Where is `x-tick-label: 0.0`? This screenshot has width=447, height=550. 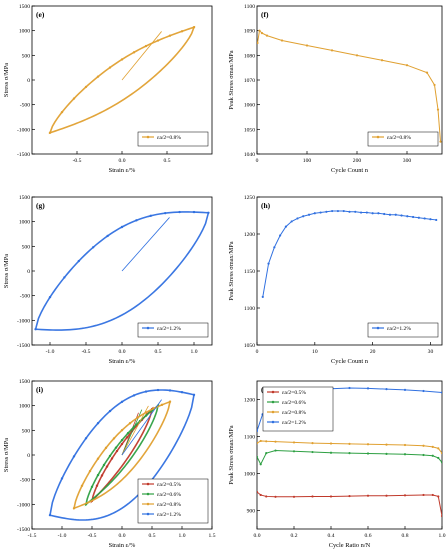
x-tick-label: 0.0 is located at coordinates (122, 536).